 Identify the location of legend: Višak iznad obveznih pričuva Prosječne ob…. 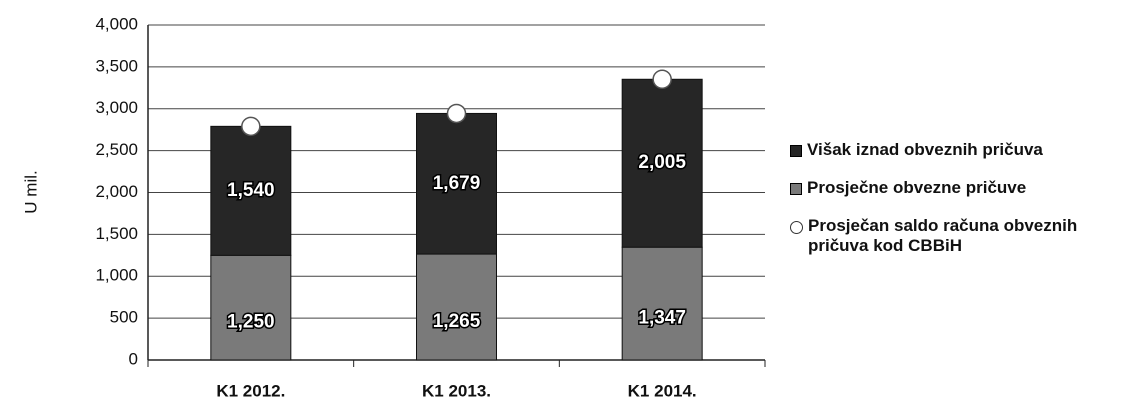
(960, 207).